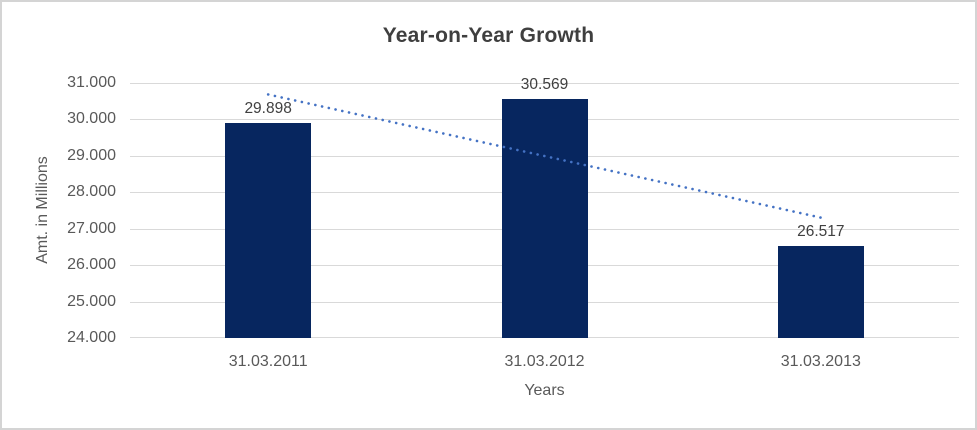 The height and width of the screenshot is (430, 977). What do you see at coordinates (91, 192) in the screenshot?
I see `y-tick-label: 28.000` at bounding box center [91, 192].